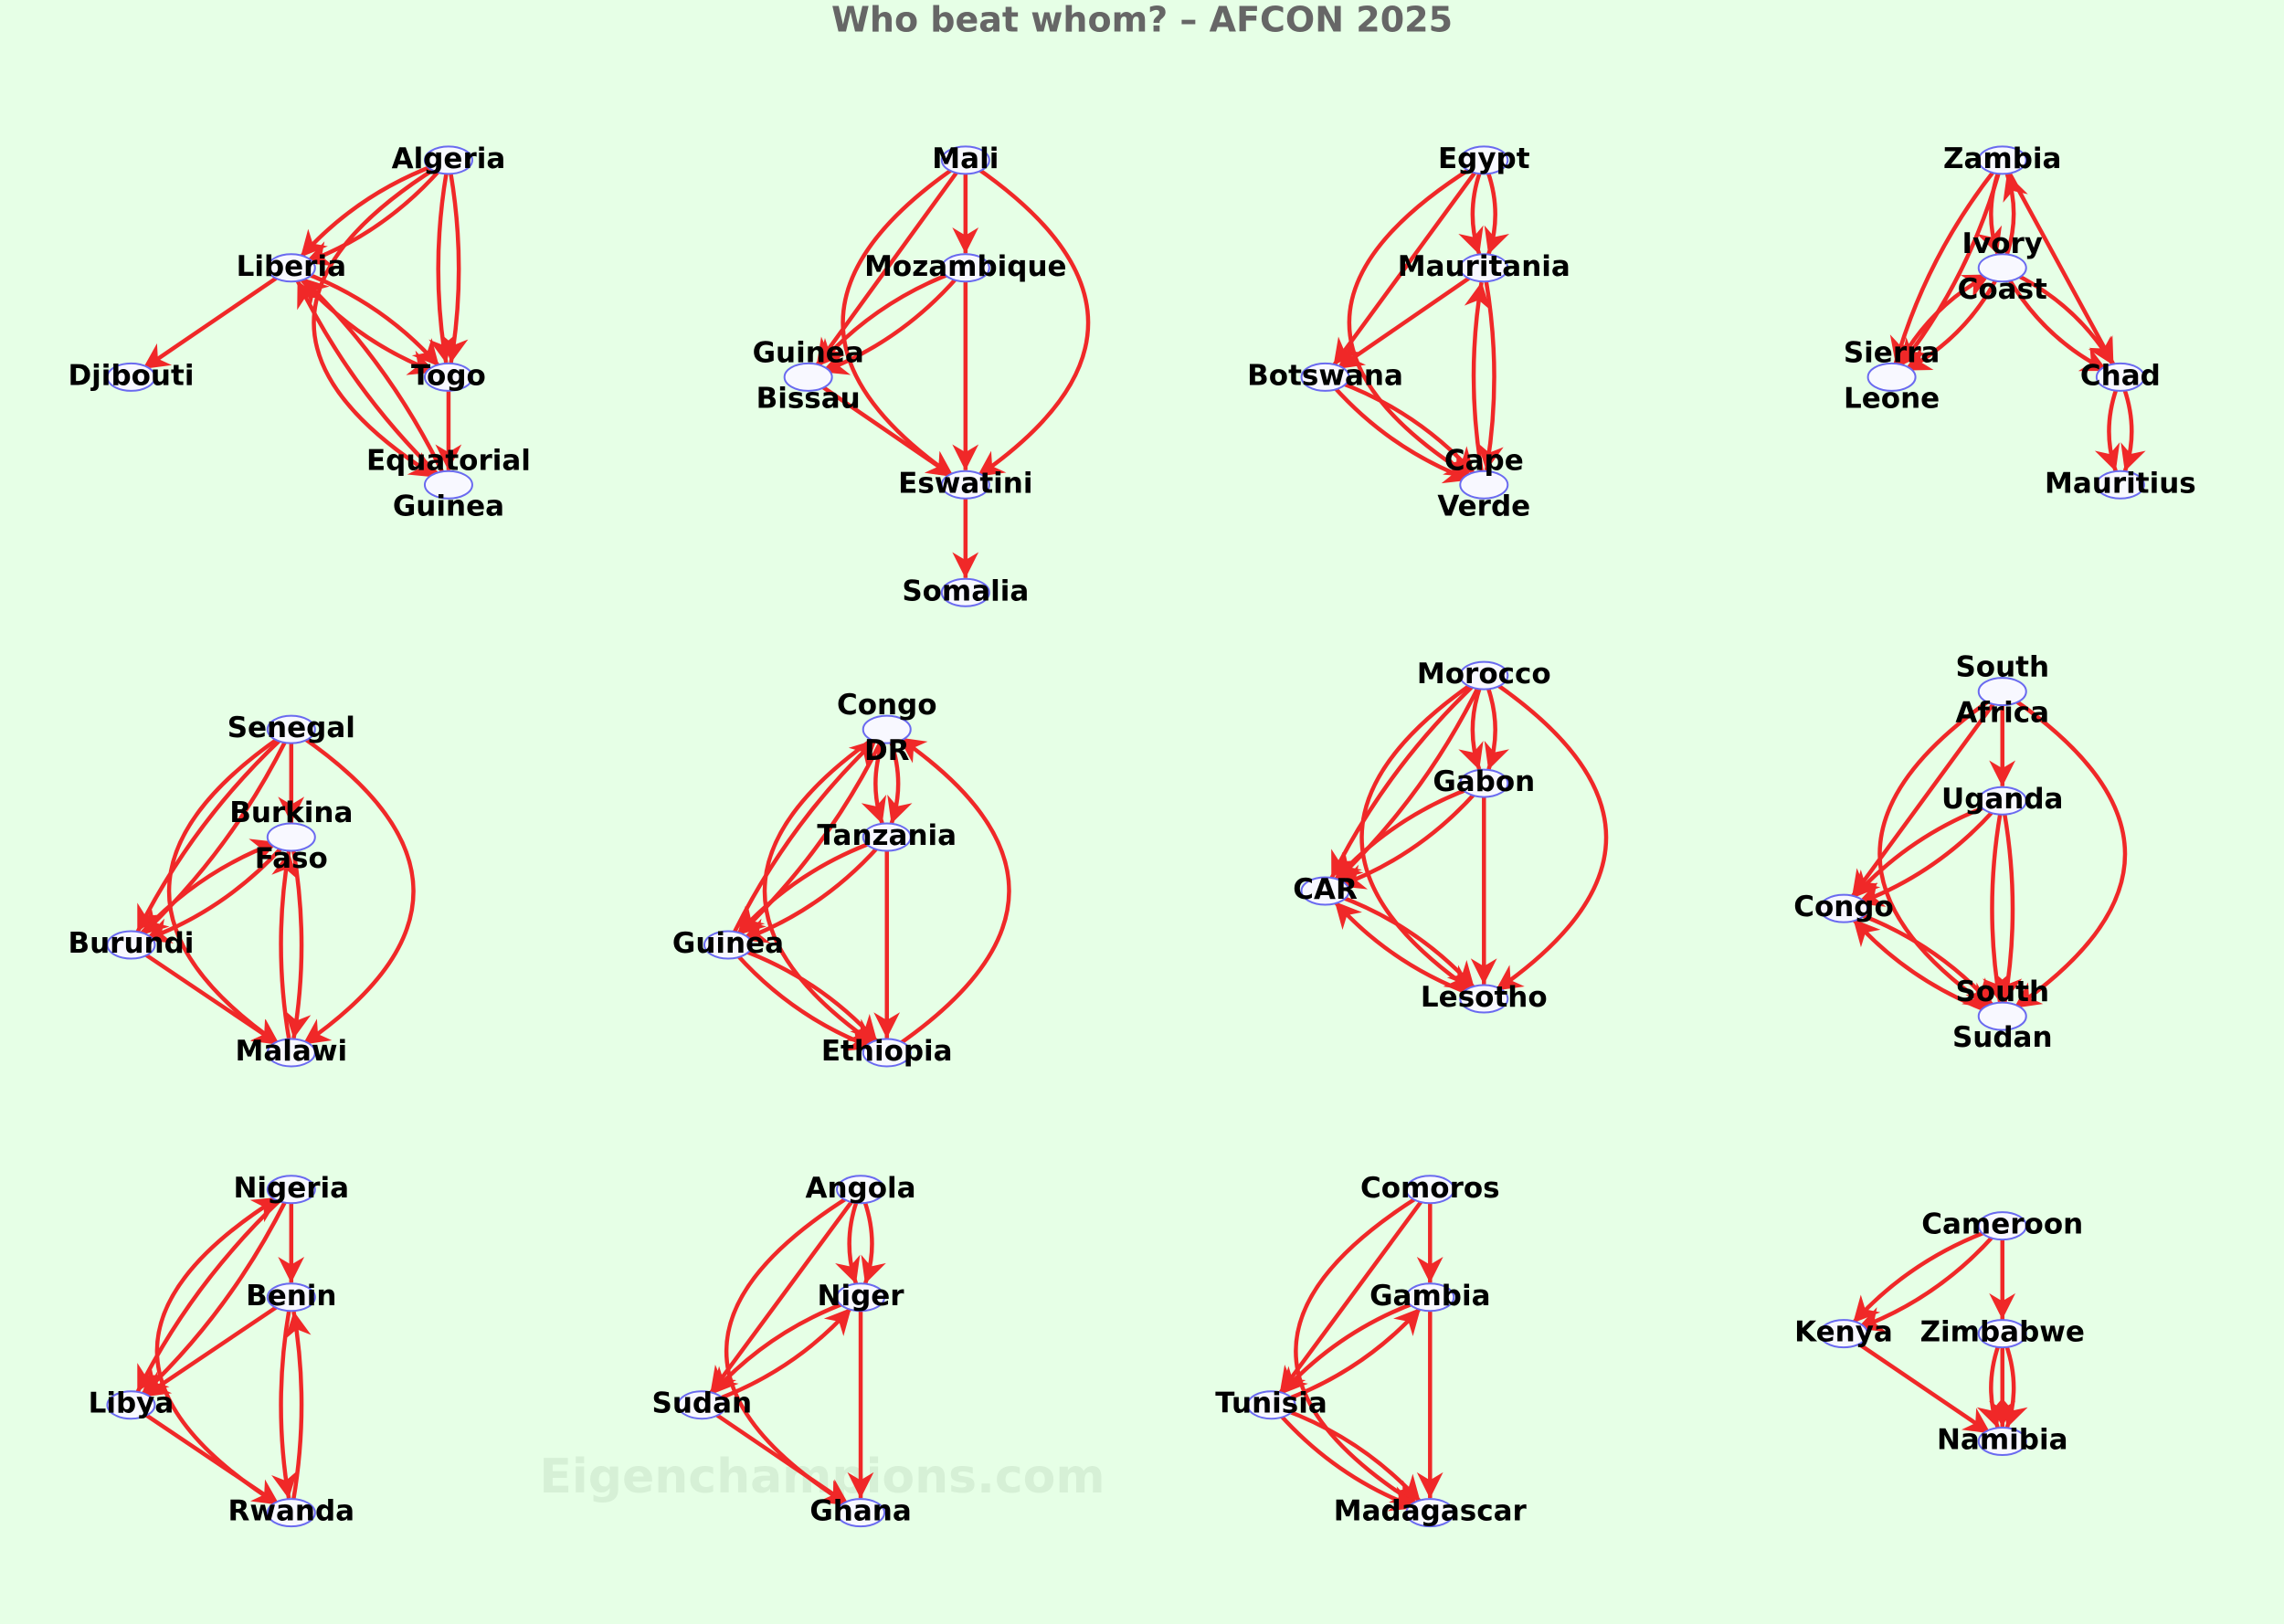  What do you see at coordinates (291, 813) in the screenshot?
I see `node-label: Burkina` at bounding box center [291, 813].